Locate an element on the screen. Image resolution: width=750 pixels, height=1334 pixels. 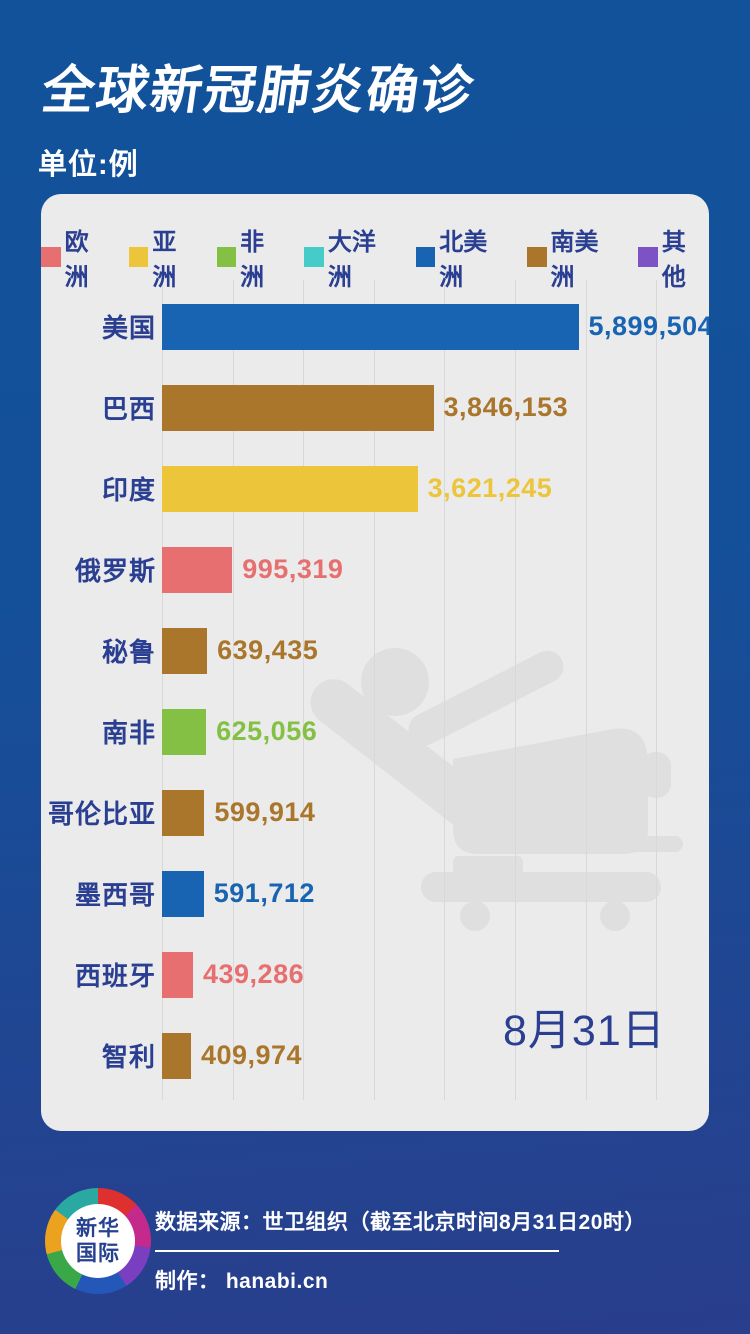
country-label: 印度 is located at coordinates (128, 490).